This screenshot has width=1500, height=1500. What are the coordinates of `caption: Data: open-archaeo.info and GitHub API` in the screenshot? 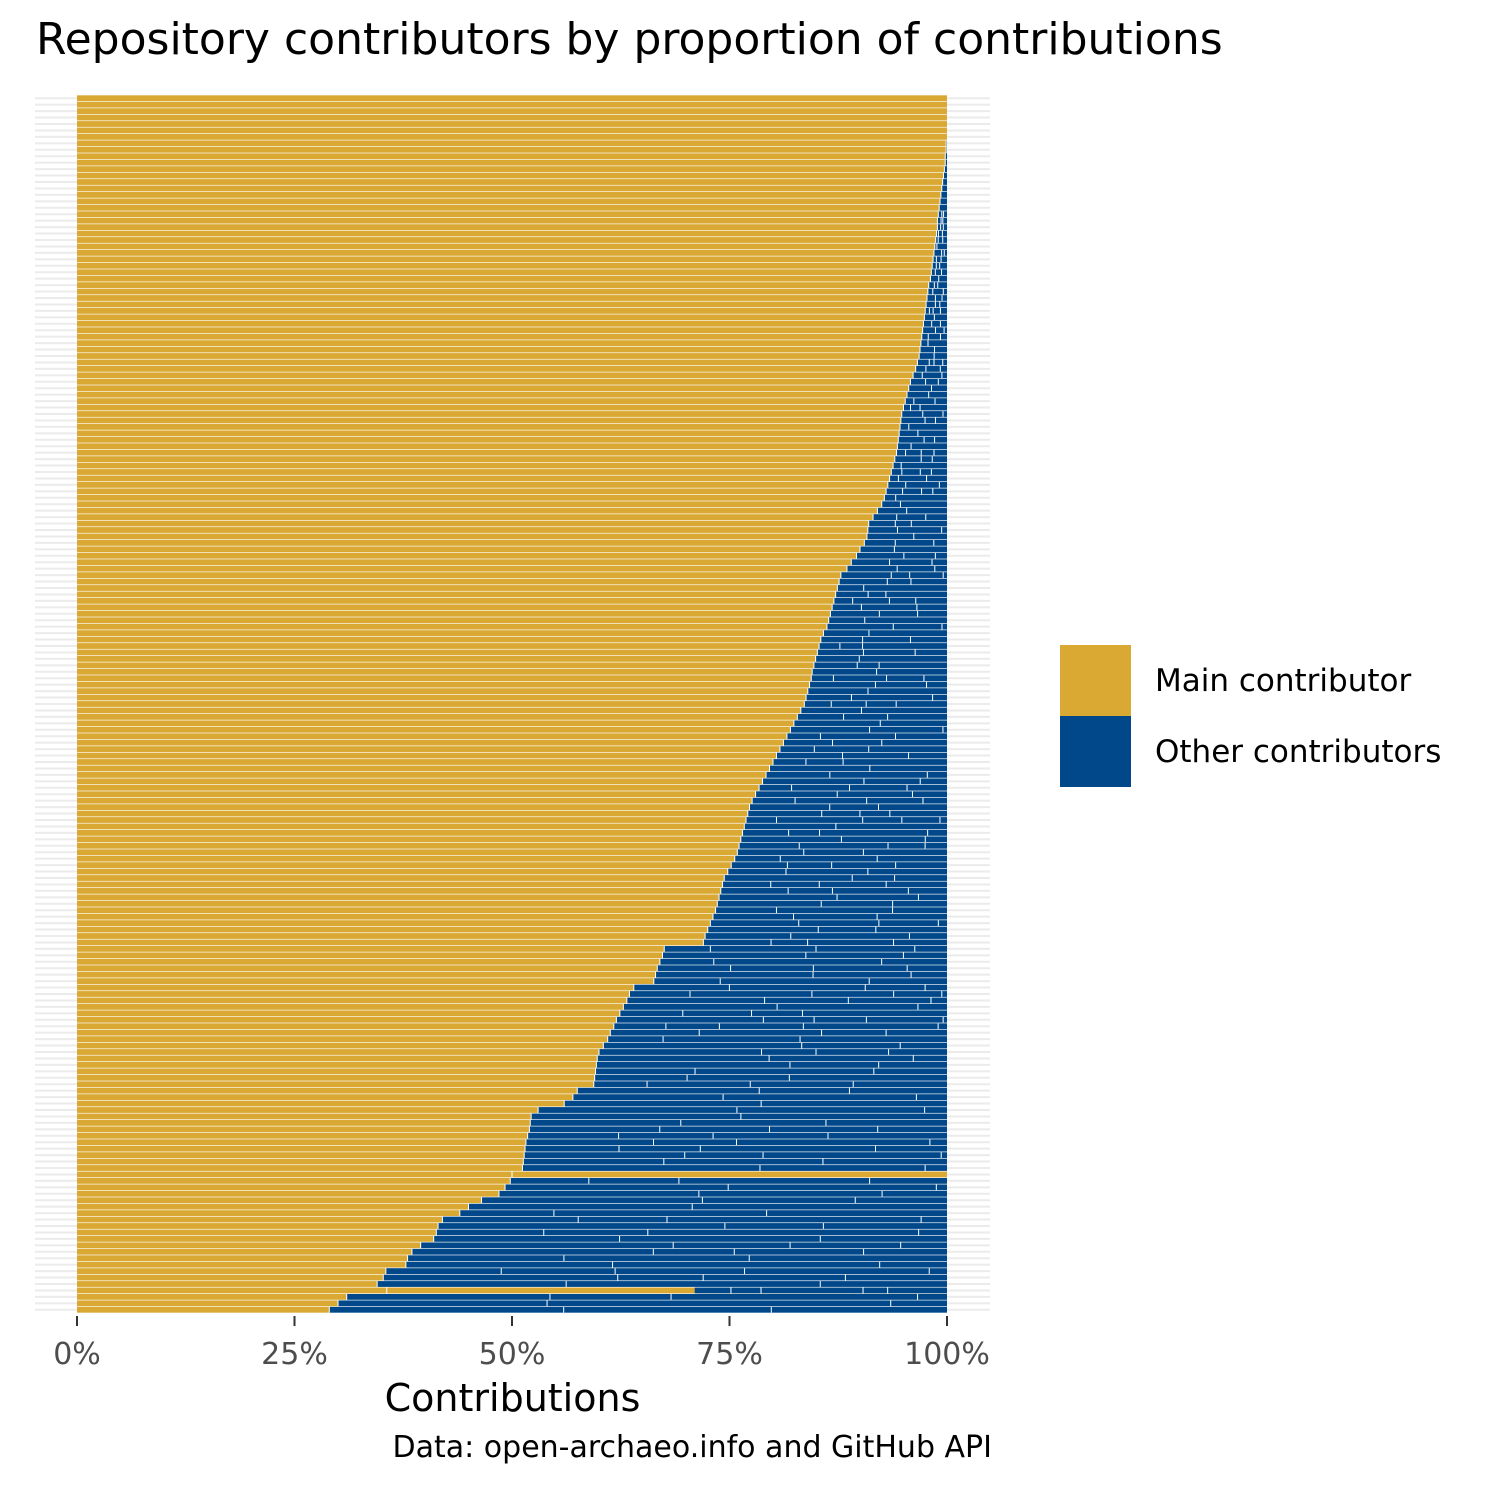 It's located at (692, 1447).